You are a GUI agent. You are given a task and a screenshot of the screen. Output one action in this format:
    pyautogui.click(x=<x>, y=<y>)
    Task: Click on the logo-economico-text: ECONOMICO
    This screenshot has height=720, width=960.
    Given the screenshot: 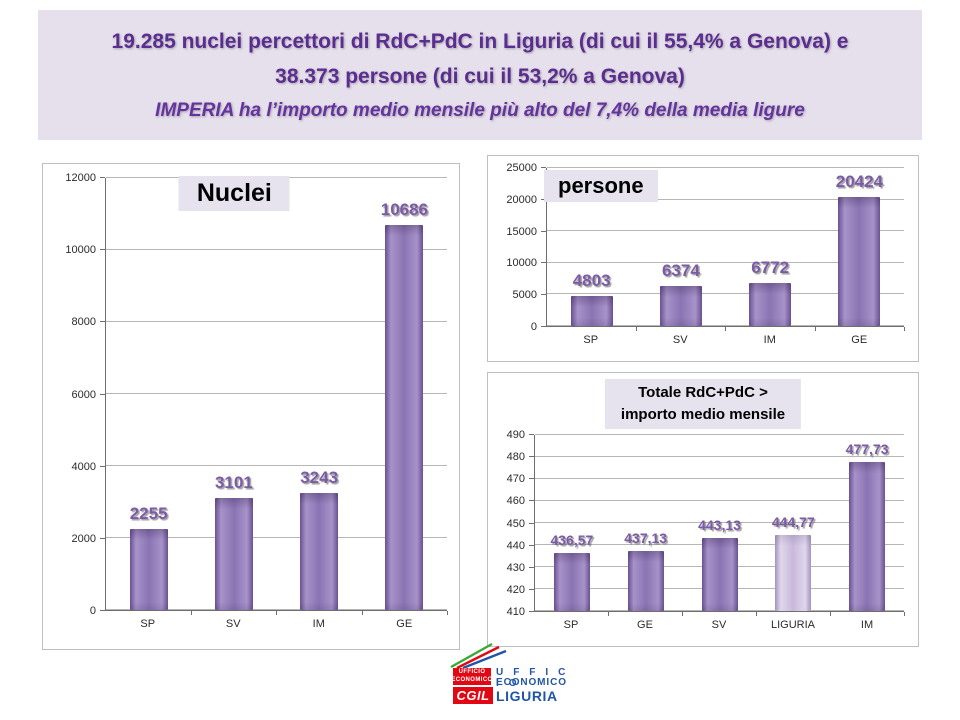 What is the action you would take?
    pyautogui.click(x=531, y=682)
    